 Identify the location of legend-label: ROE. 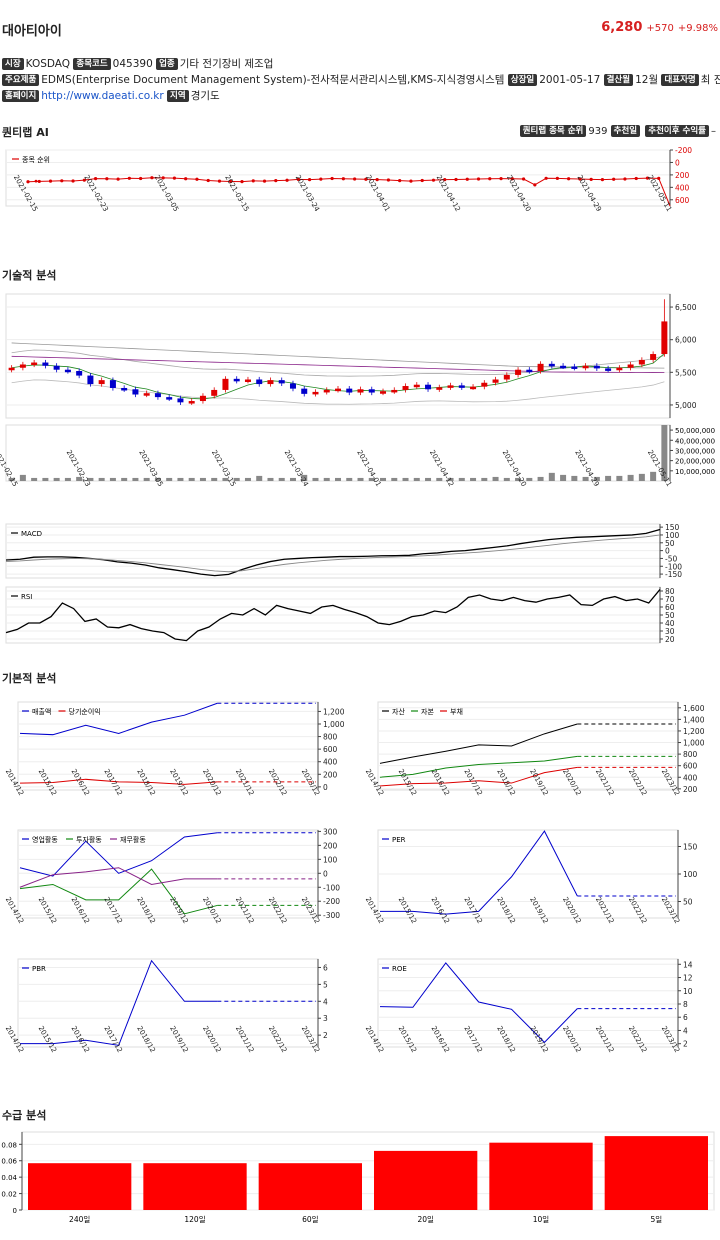
(399, 969).